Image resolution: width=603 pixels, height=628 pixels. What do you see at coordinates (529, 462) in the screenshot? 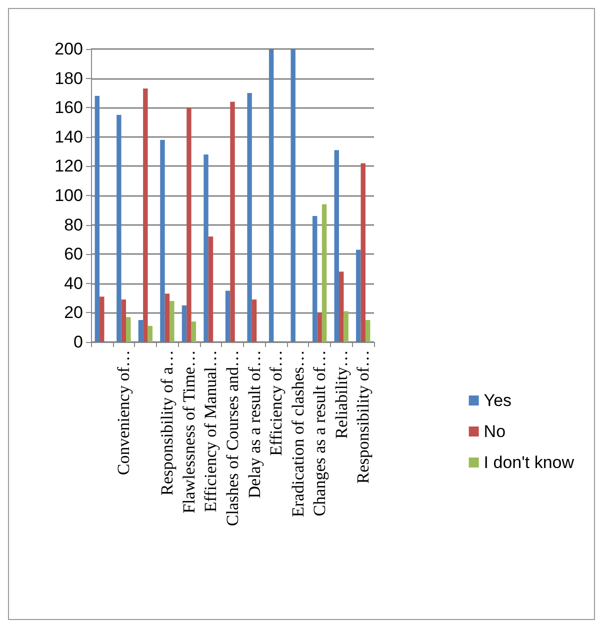
I see `legend-label: I don't know` at bounding box center [529, 462].